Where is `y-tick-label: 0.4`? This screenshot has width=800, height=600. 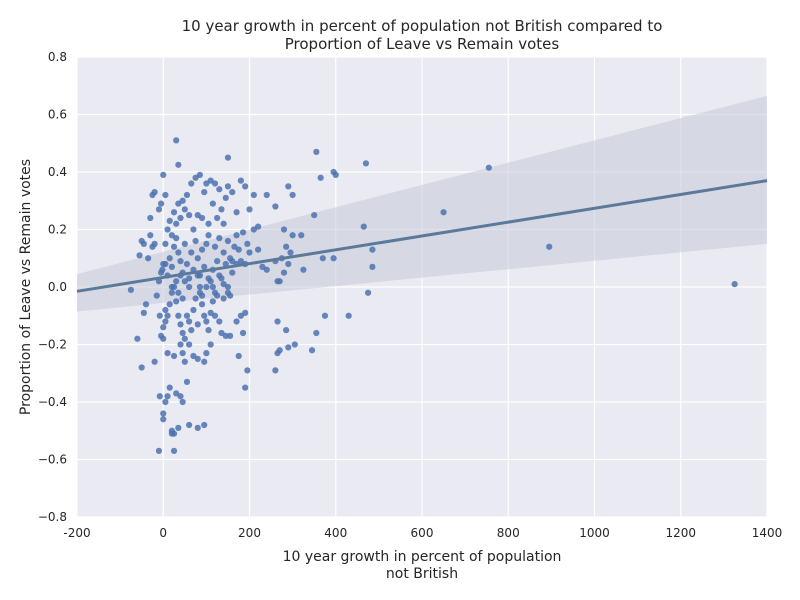
y-tick-label: 0.4 is located at coordinates (57, 172).